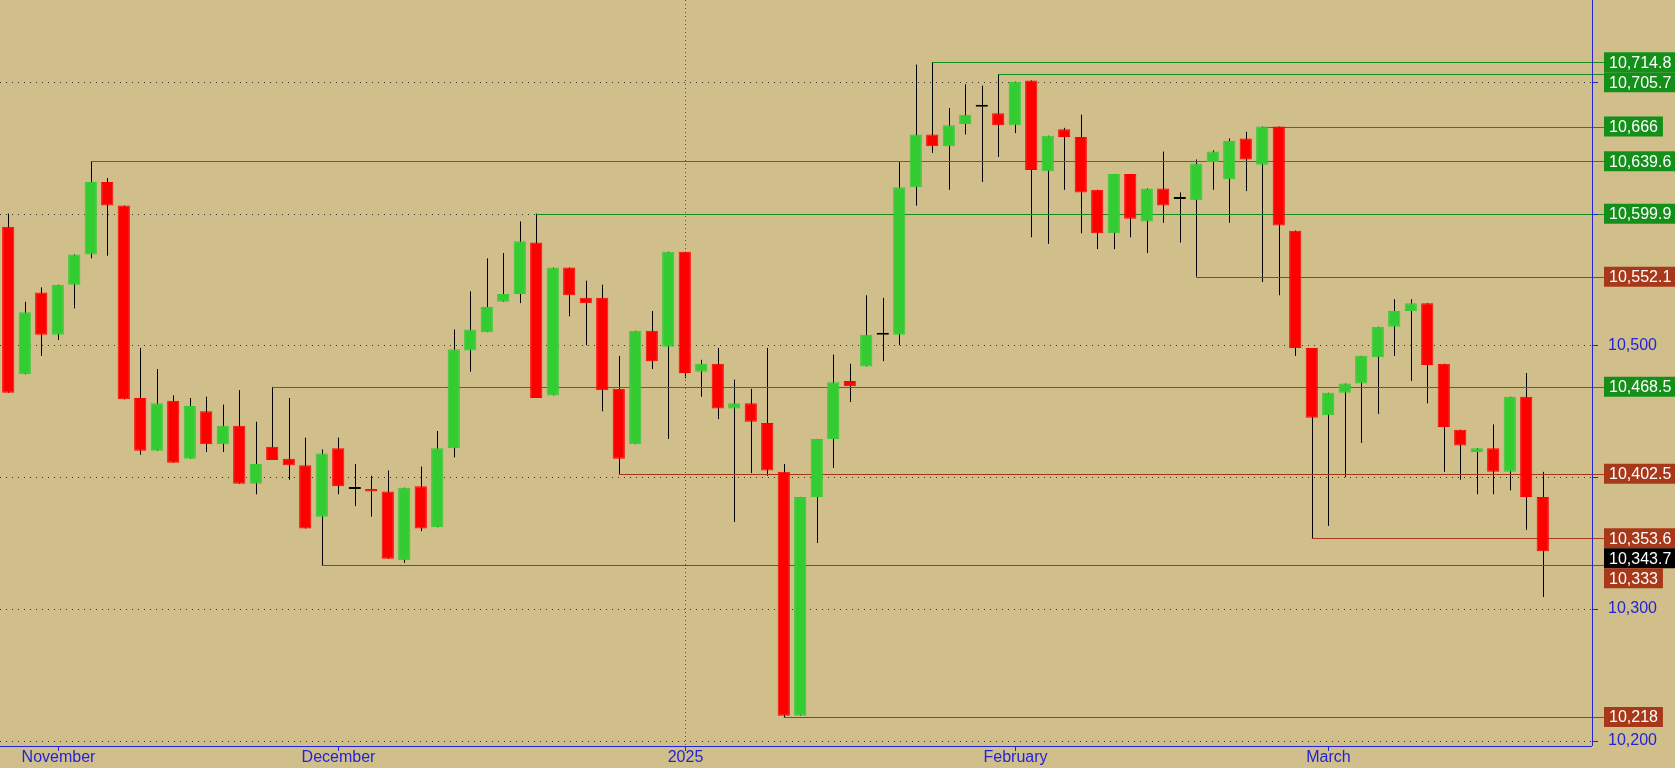 The width and height of the screenshot is (1675, 768). Describe the element at coordinates (1328, 757) in the screenshot. I see `x-tick-label: March` at that location.